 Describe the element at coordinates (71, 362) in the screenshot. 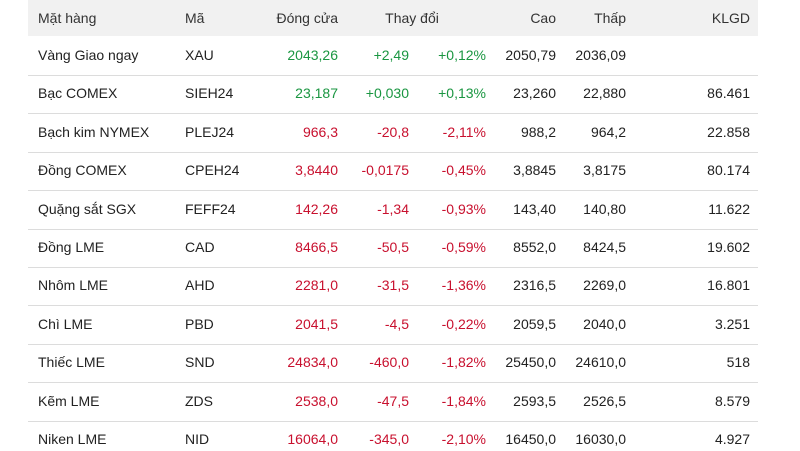

I see `table-cell: Thiếc LME` at that location.